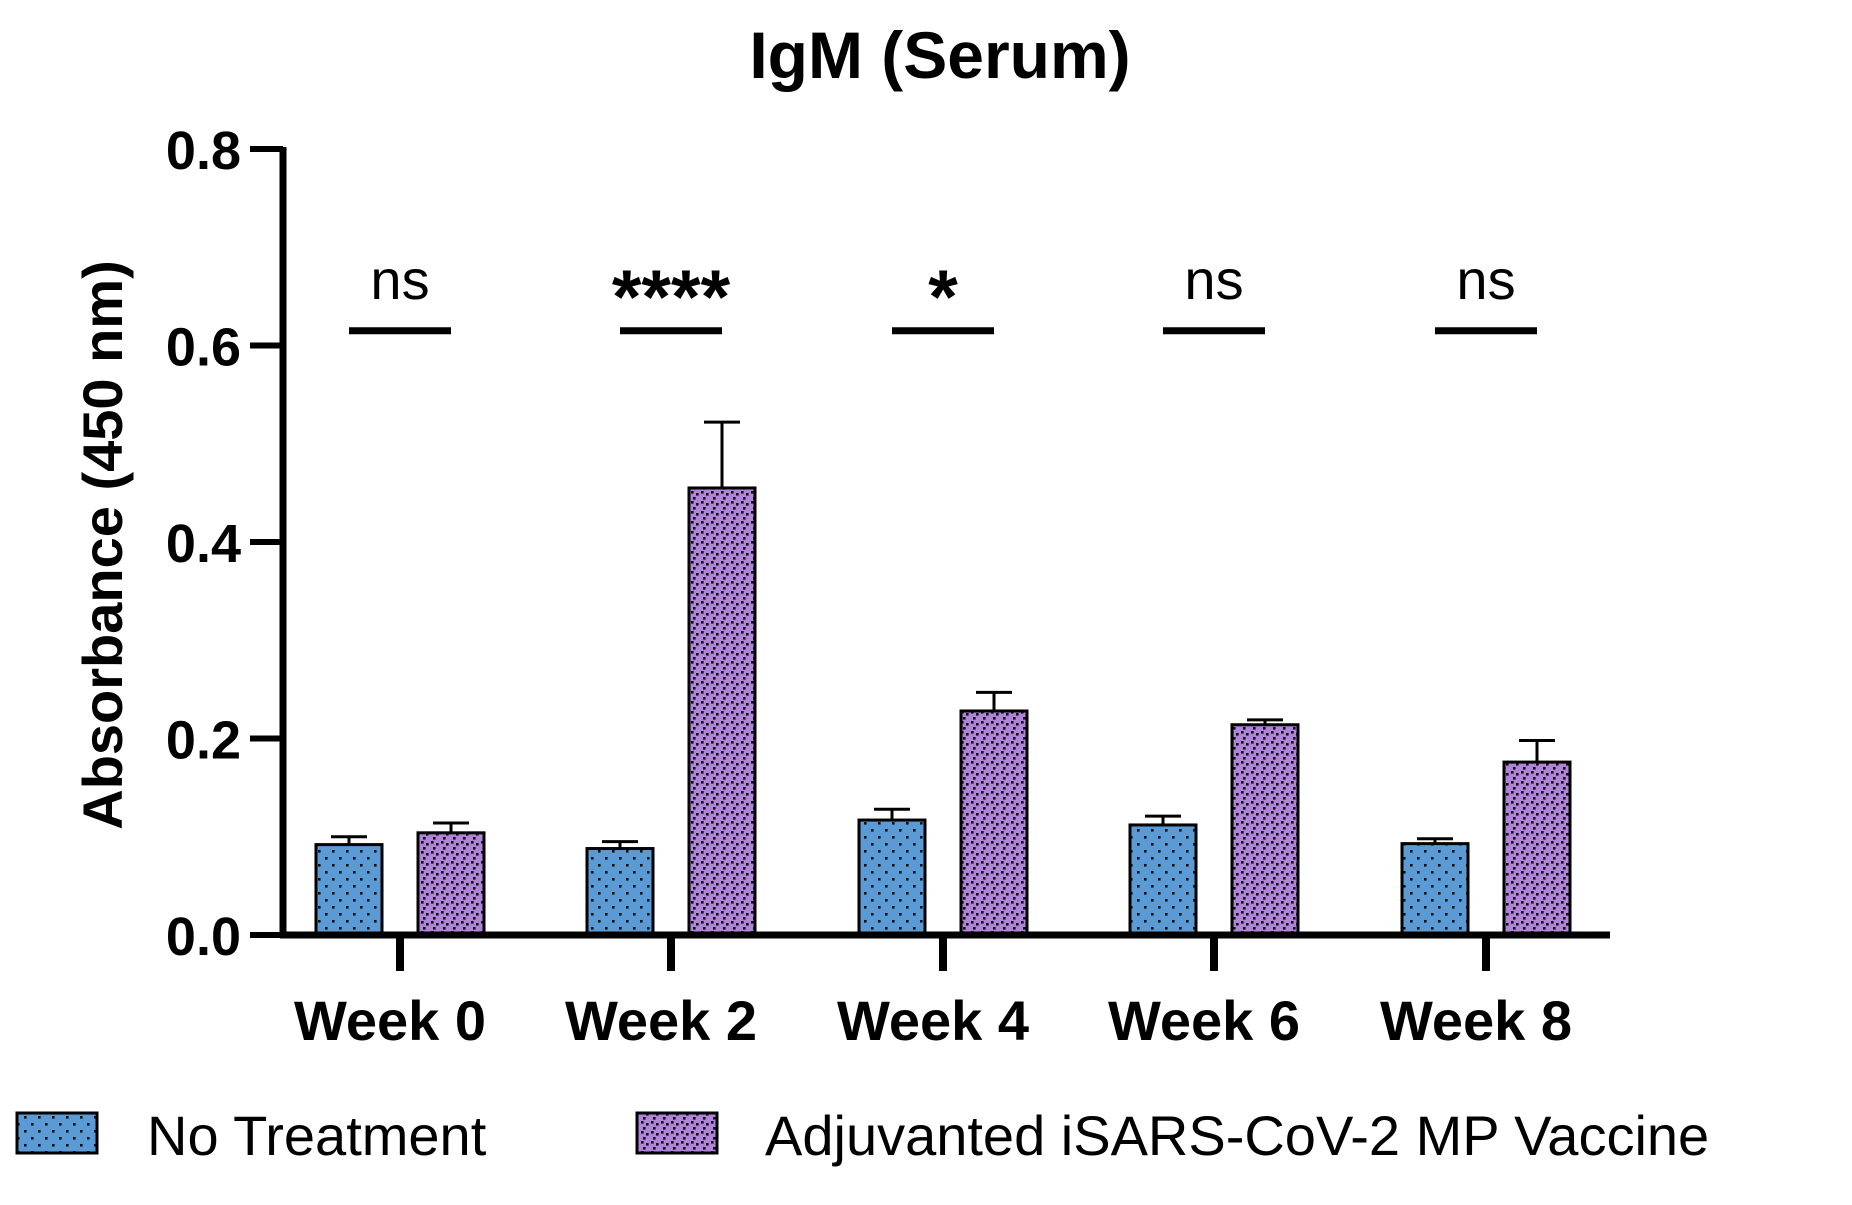  What do you see at coordinates (203, 151) in the screenshot?
I see `y-tick-label: 0.8` at bounding box center [203, 151].